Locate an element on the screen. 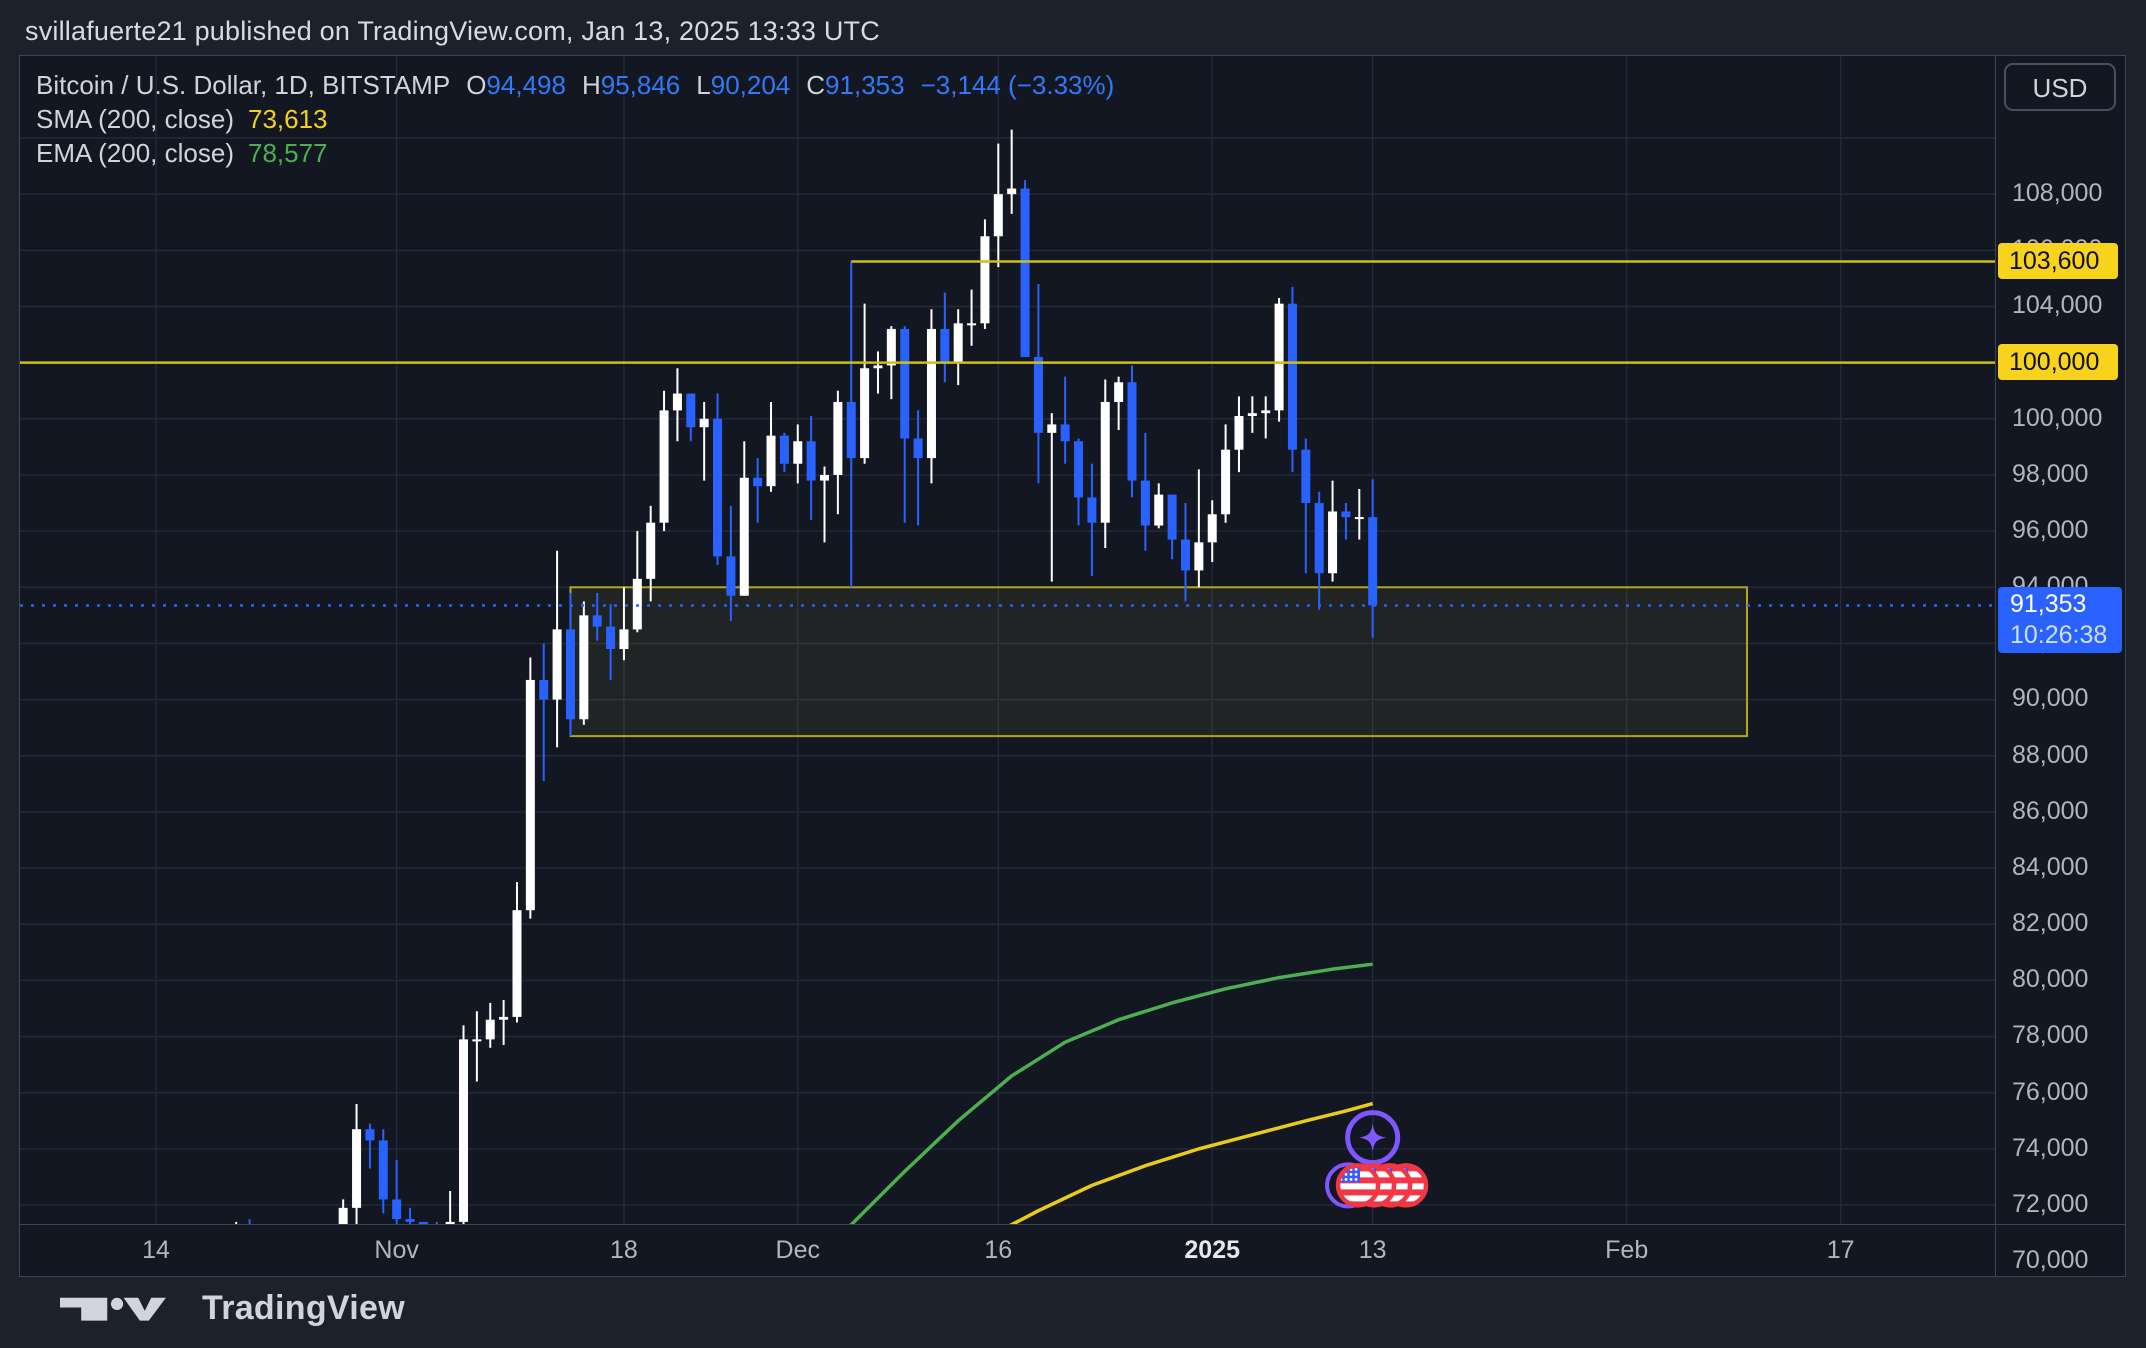 The width and height of the screenshot is (2146, 1348). current-price-flag: 91,353 10:26:38 is located at coordinates (2060, 620).